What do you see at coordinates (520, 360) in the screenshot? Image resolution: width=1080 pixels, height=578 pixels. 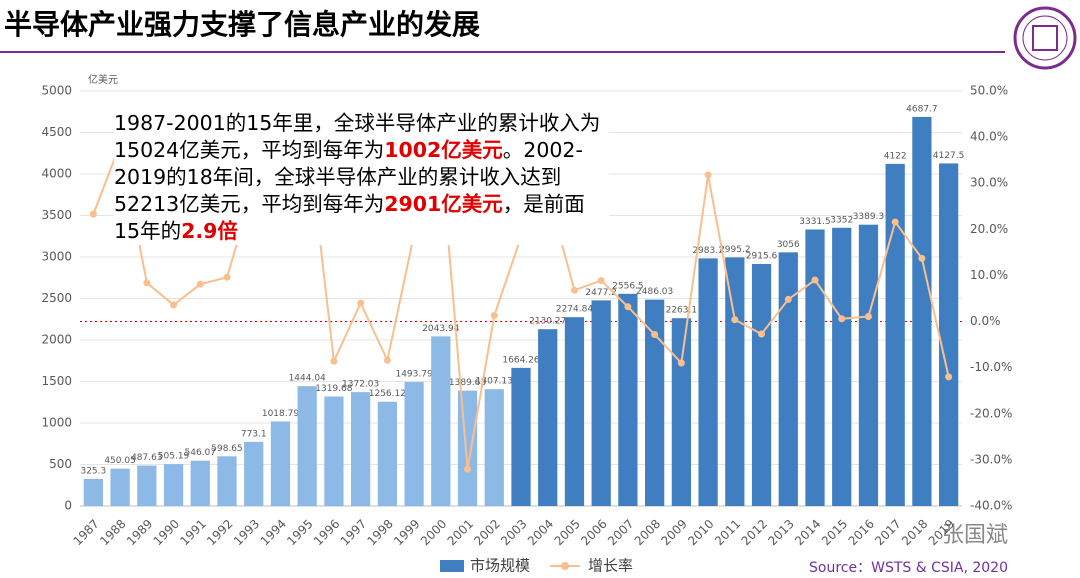 I see `bar-value-label: 1664.26` at bounding box center [520, 360].